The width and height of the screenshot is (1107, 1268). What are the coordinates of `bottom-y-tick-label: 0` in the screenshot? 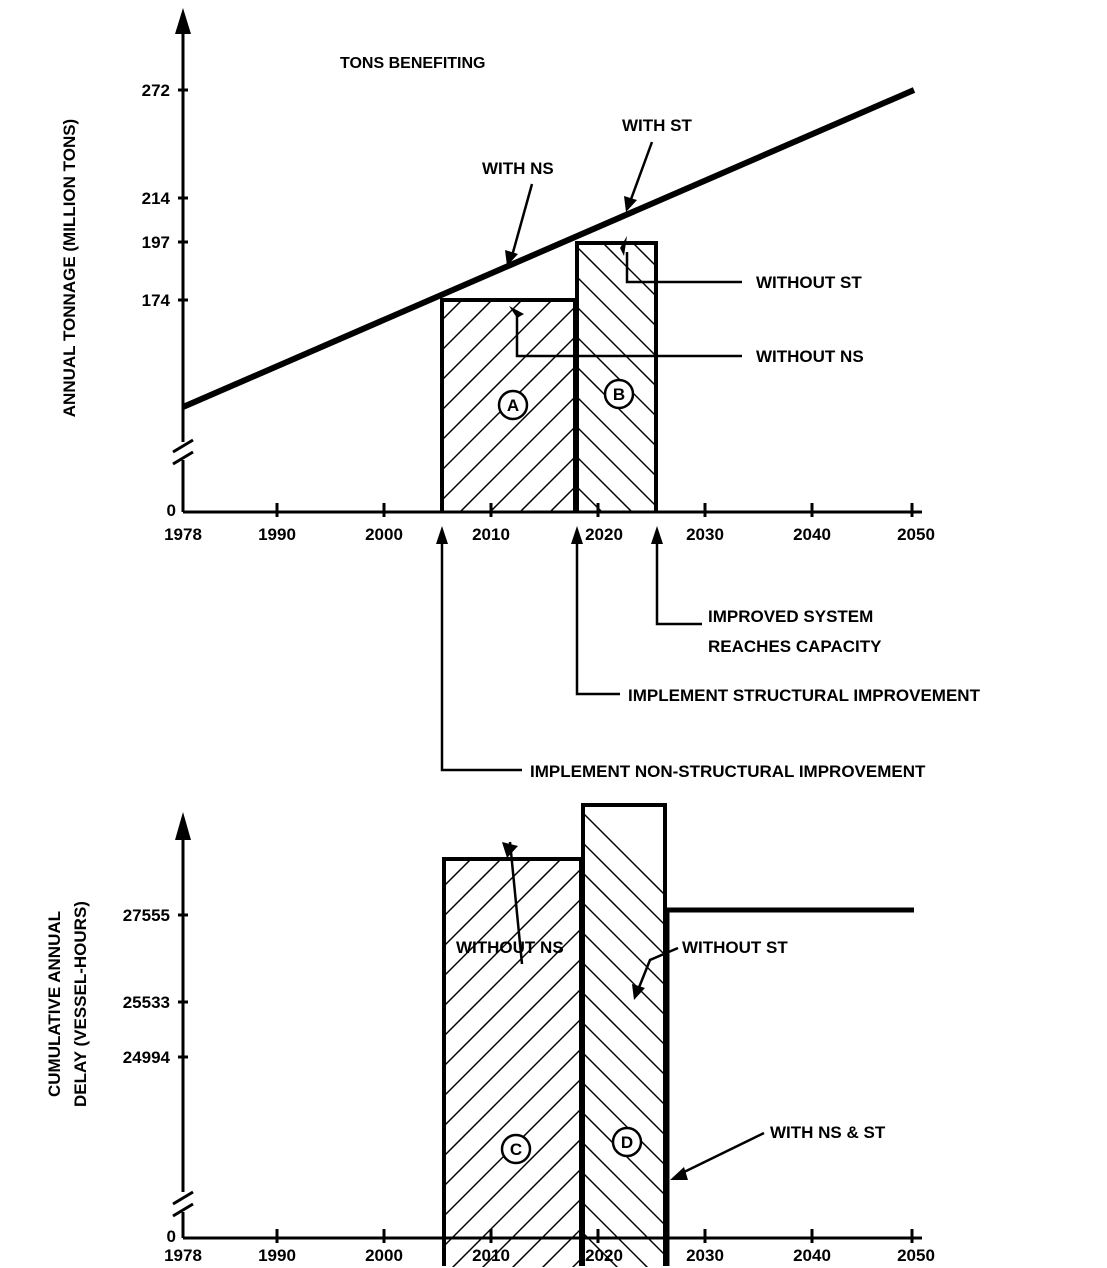 It's located at (171, 1236).